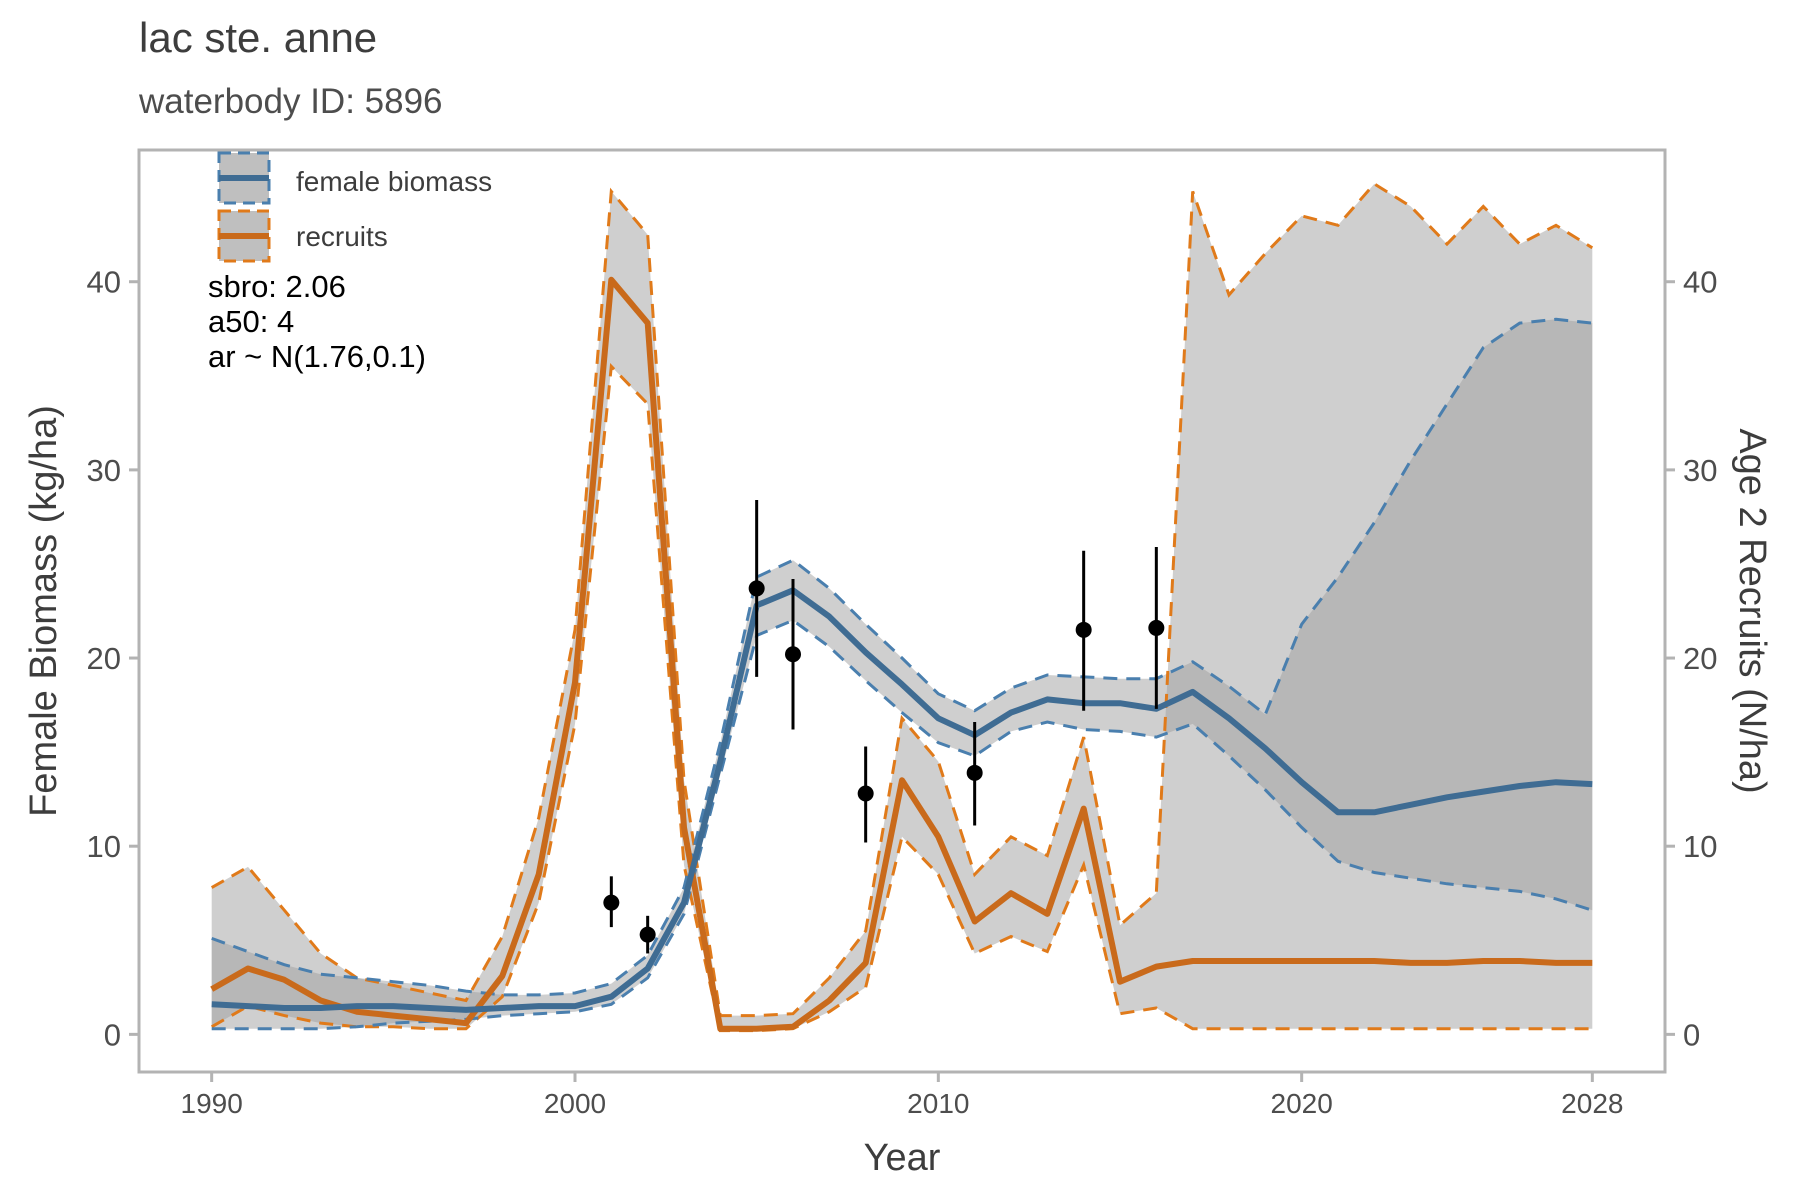  What do you see at coordinates (44, 611) in the screenshot?
I see `y-axis-left-label: Female Biomass (kg/ha)` at bounding box center [44, 611].